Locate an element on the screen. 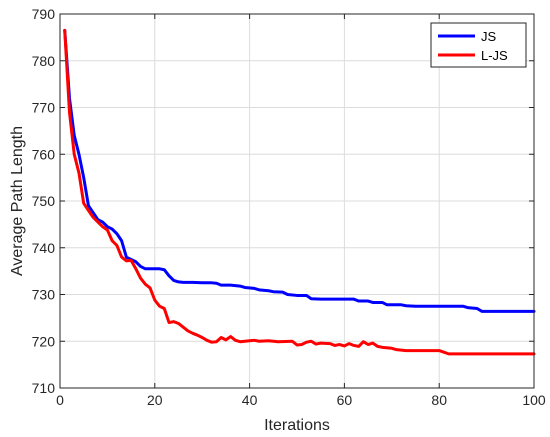 Image resolution: width=550 pixels, height=437 pixels. legend: JS L-JS is located at coordinates (478, 45).